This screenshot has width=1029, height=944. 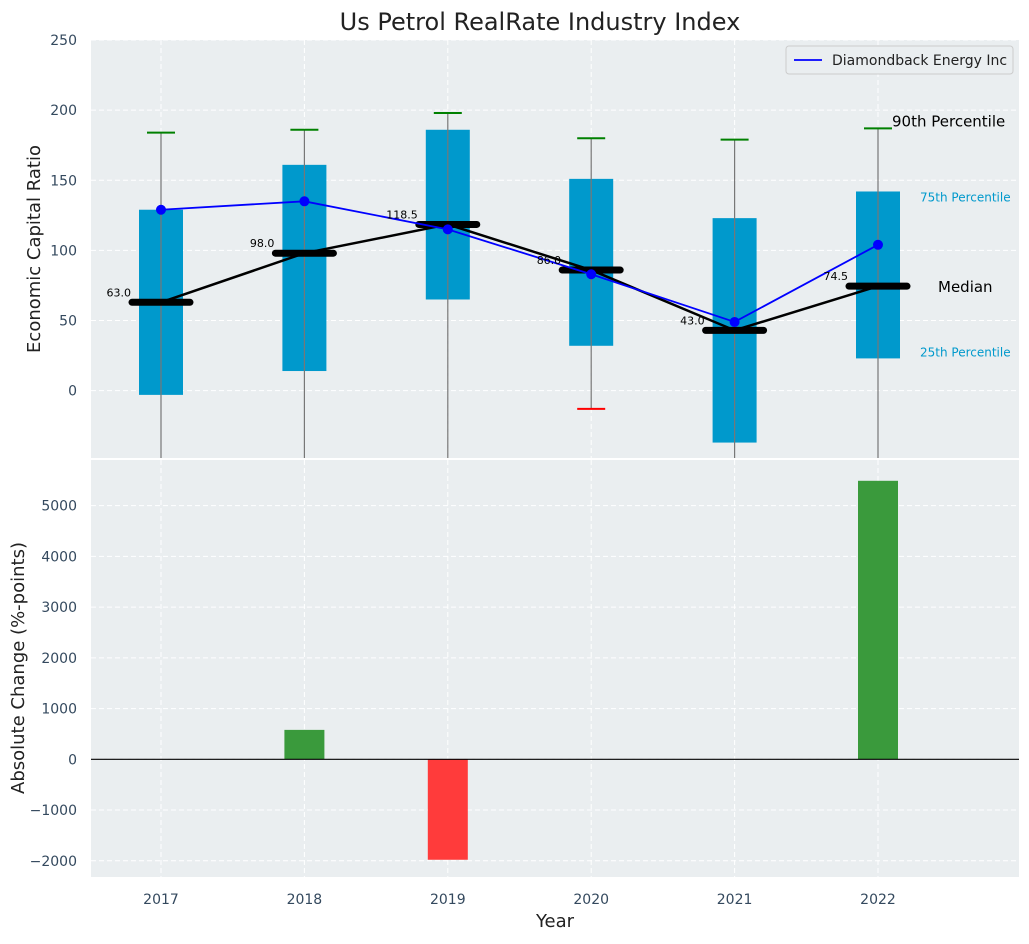 What do you see at coordinates (59, 608) in the screenshot?
I see `bottom-y-tick-label: 3000` at bounding box center [59, 608].